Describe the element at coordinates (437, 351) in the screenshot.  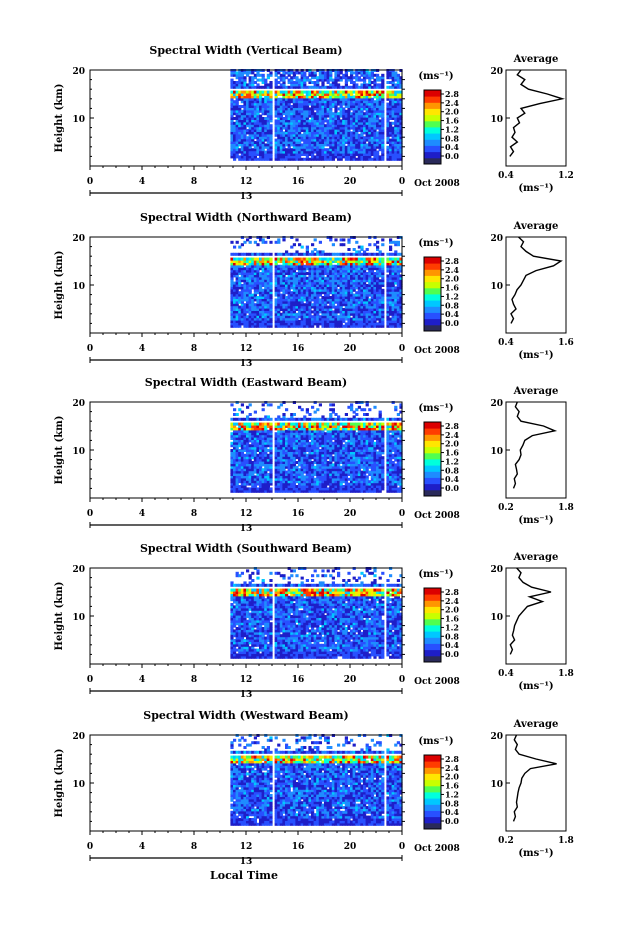
I see `date-label: Oct 2008` at that location.